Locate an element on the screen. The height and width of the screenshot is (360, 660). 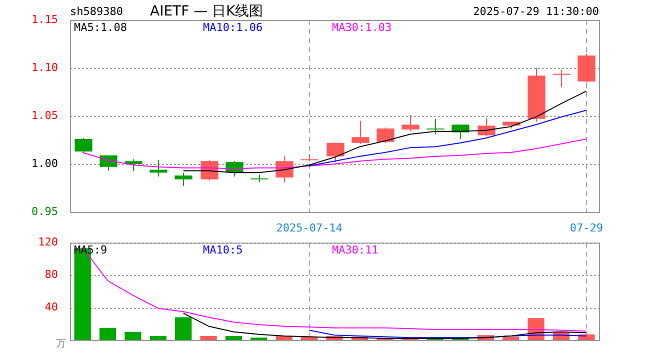
chart-title: AIETF — 日K线图 is located at coordinates (207, 12).